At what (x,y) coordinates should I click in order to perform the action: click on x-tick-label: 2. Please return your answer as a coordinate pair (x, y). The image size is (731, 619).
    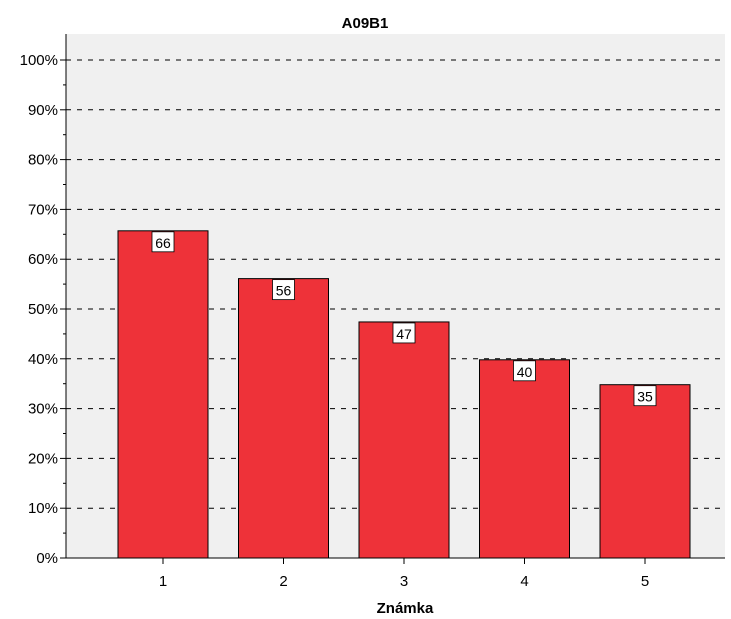
    Looking at the image, I should click on (283, 581).